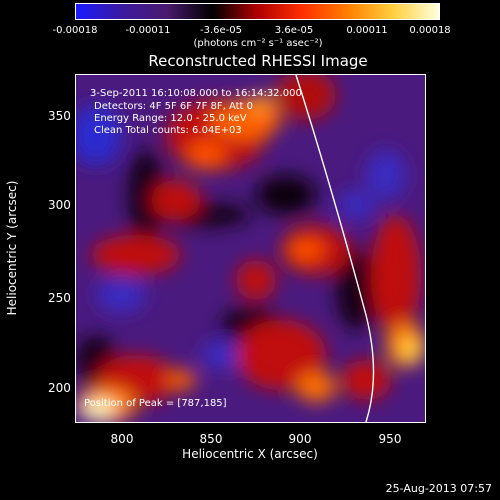  I want to click on colorbar-tick: 3.6e-05, so click(294, 30).